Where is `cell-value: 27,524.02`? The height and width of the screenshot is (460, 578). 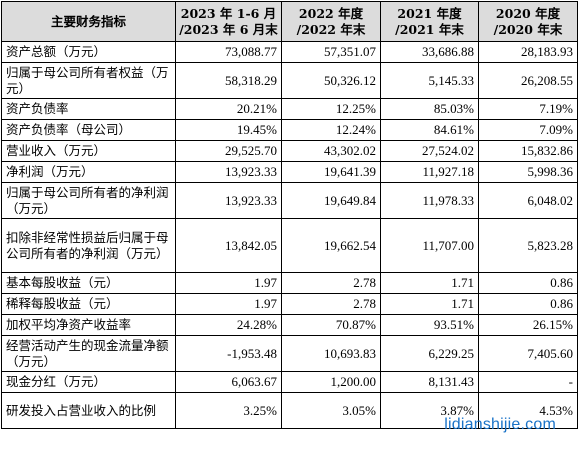
cell-value: 27,524.02 is located at coordinates (429, 151).